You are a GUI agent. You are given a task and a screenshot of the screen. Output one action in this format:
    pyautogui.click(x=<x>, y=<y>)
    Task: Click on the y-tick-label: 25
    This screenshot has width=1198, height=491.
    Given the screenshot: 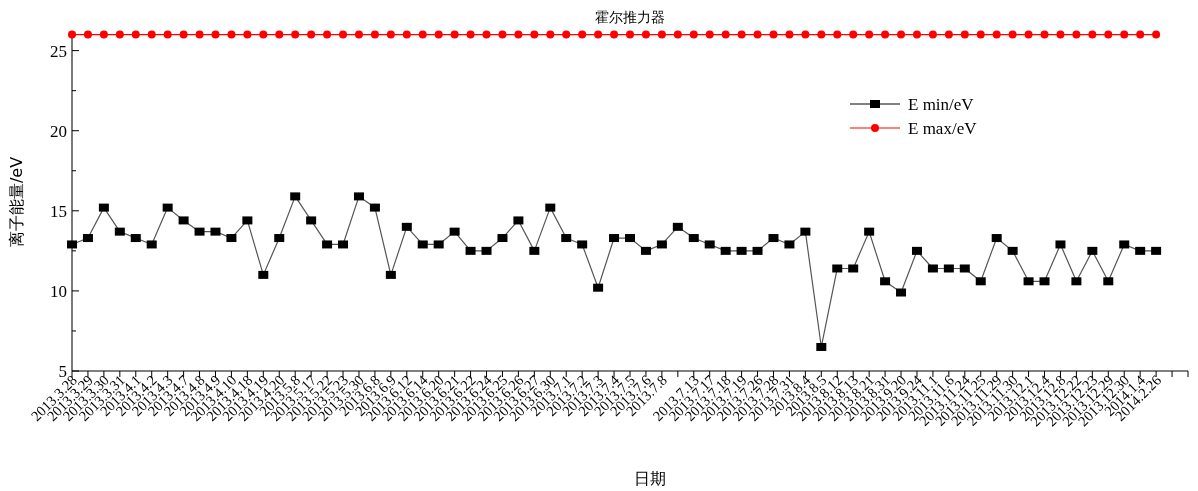 What is the action you would take?
    pyautogui.click(x=58, y=51)
    